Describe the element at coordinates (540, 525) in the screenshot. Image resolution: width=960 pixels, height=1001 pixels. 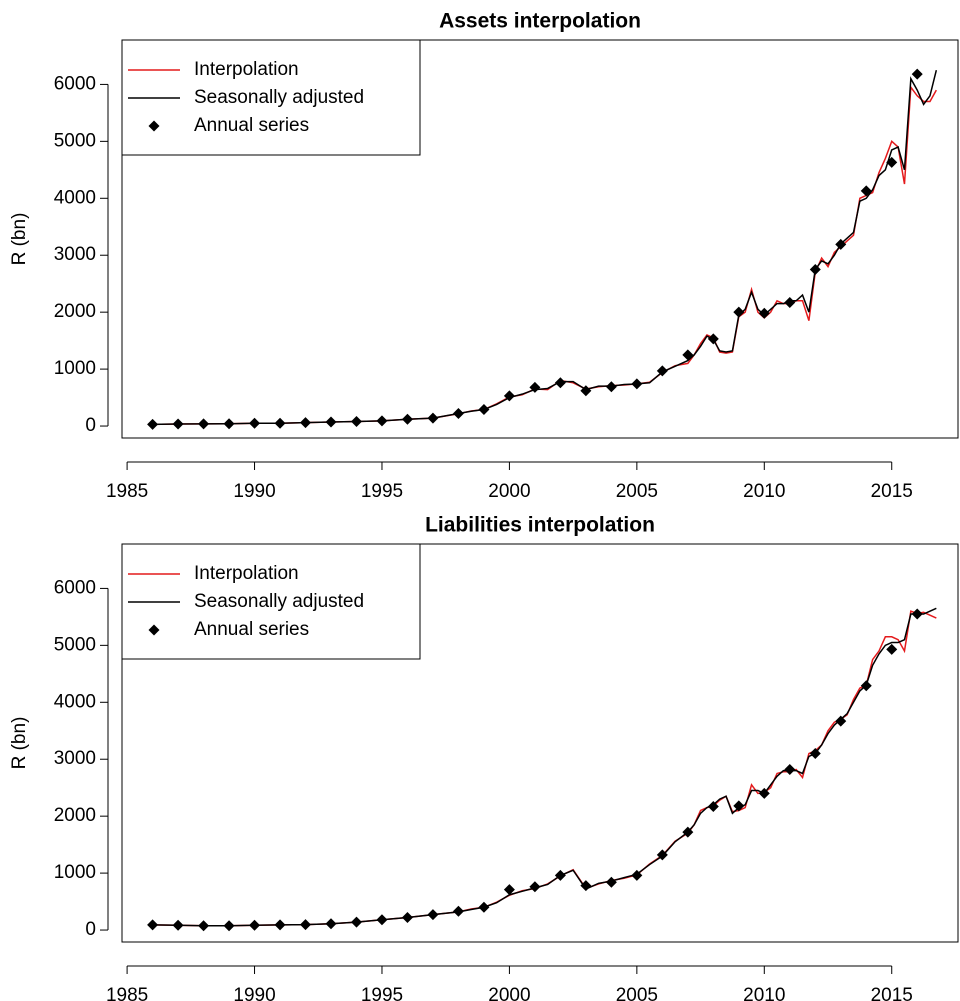
I see `chart-title: Liabilities interpolation` at that location.